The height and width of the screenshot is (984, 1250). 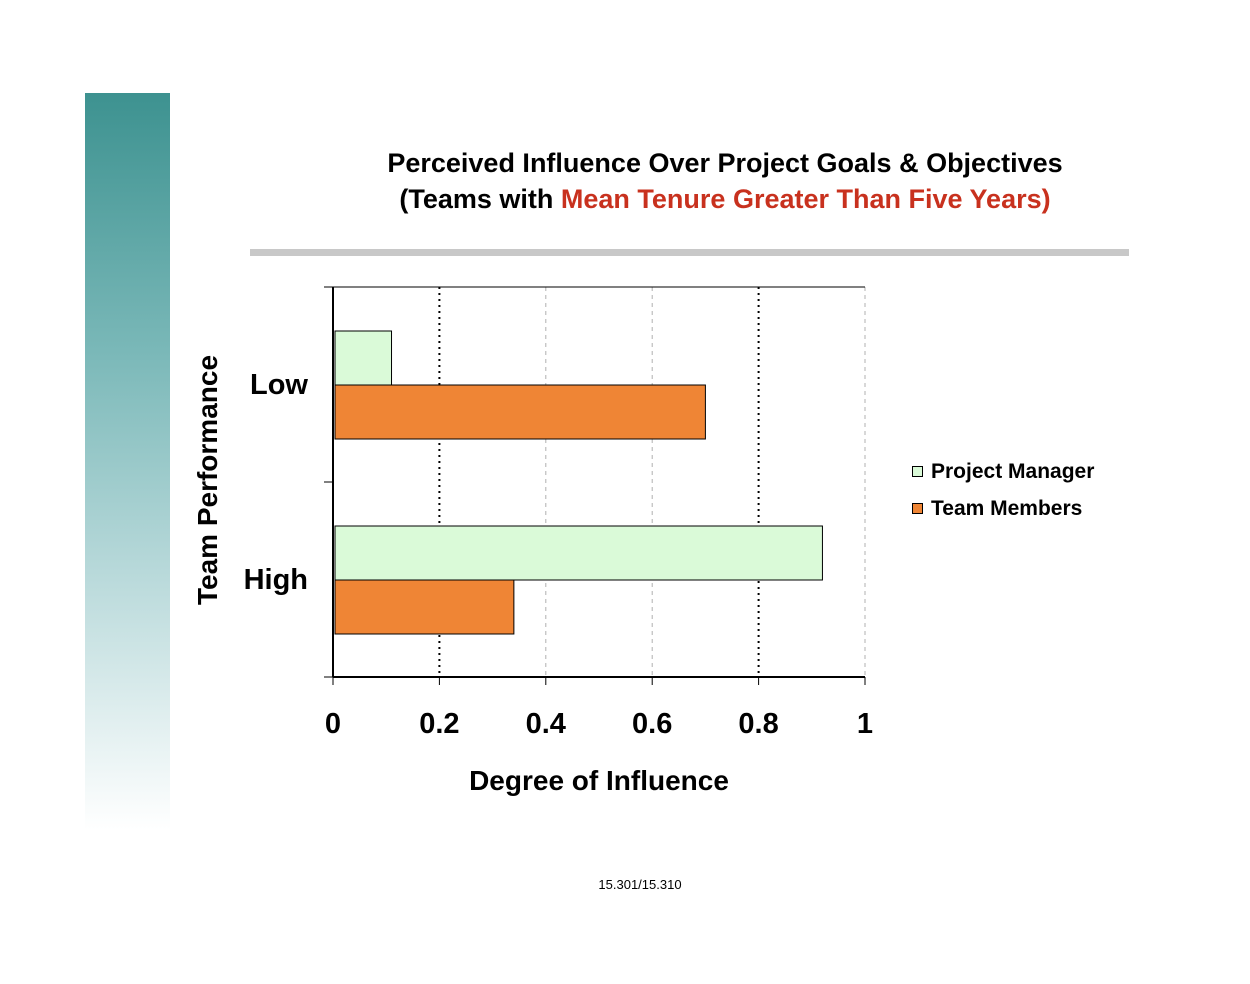 I want to click on legend-label-project-manager: Project Manager, so click(x=1013, y=471).